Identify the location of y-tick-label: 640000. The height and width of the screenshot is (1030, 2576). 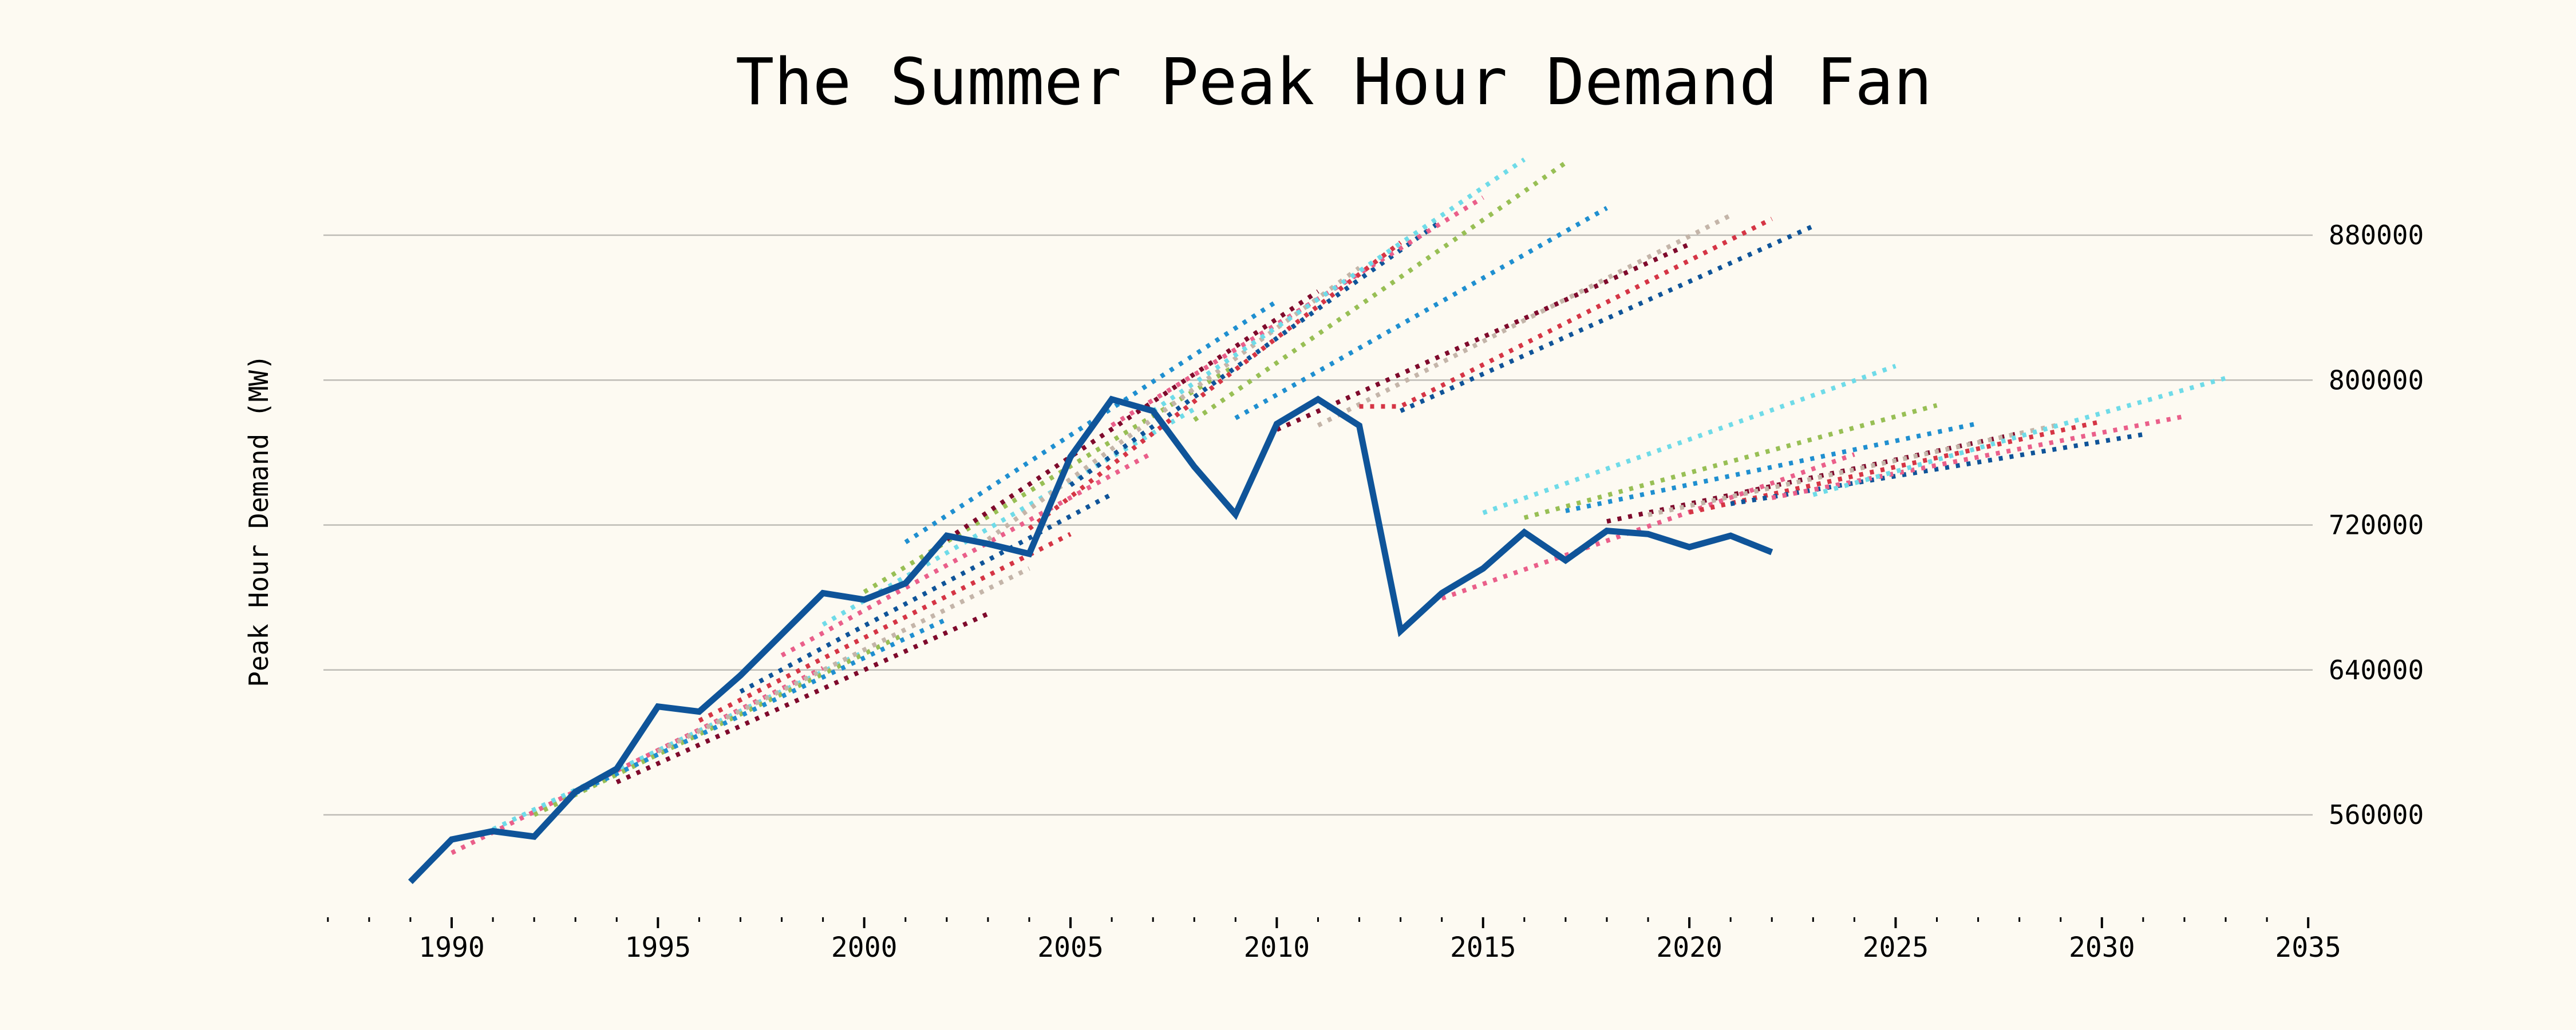
(2376, 670).